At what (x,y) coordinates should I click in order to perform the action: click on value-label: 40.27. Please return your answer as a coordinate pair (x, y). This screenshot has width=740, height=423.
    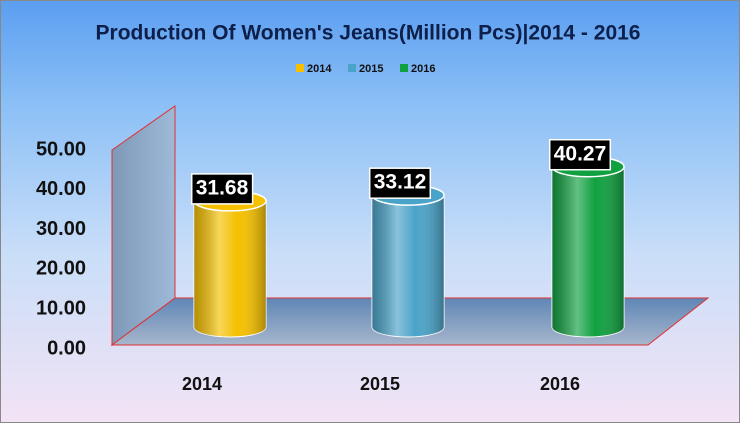
    Looking at the image, I should click on (580, 153).